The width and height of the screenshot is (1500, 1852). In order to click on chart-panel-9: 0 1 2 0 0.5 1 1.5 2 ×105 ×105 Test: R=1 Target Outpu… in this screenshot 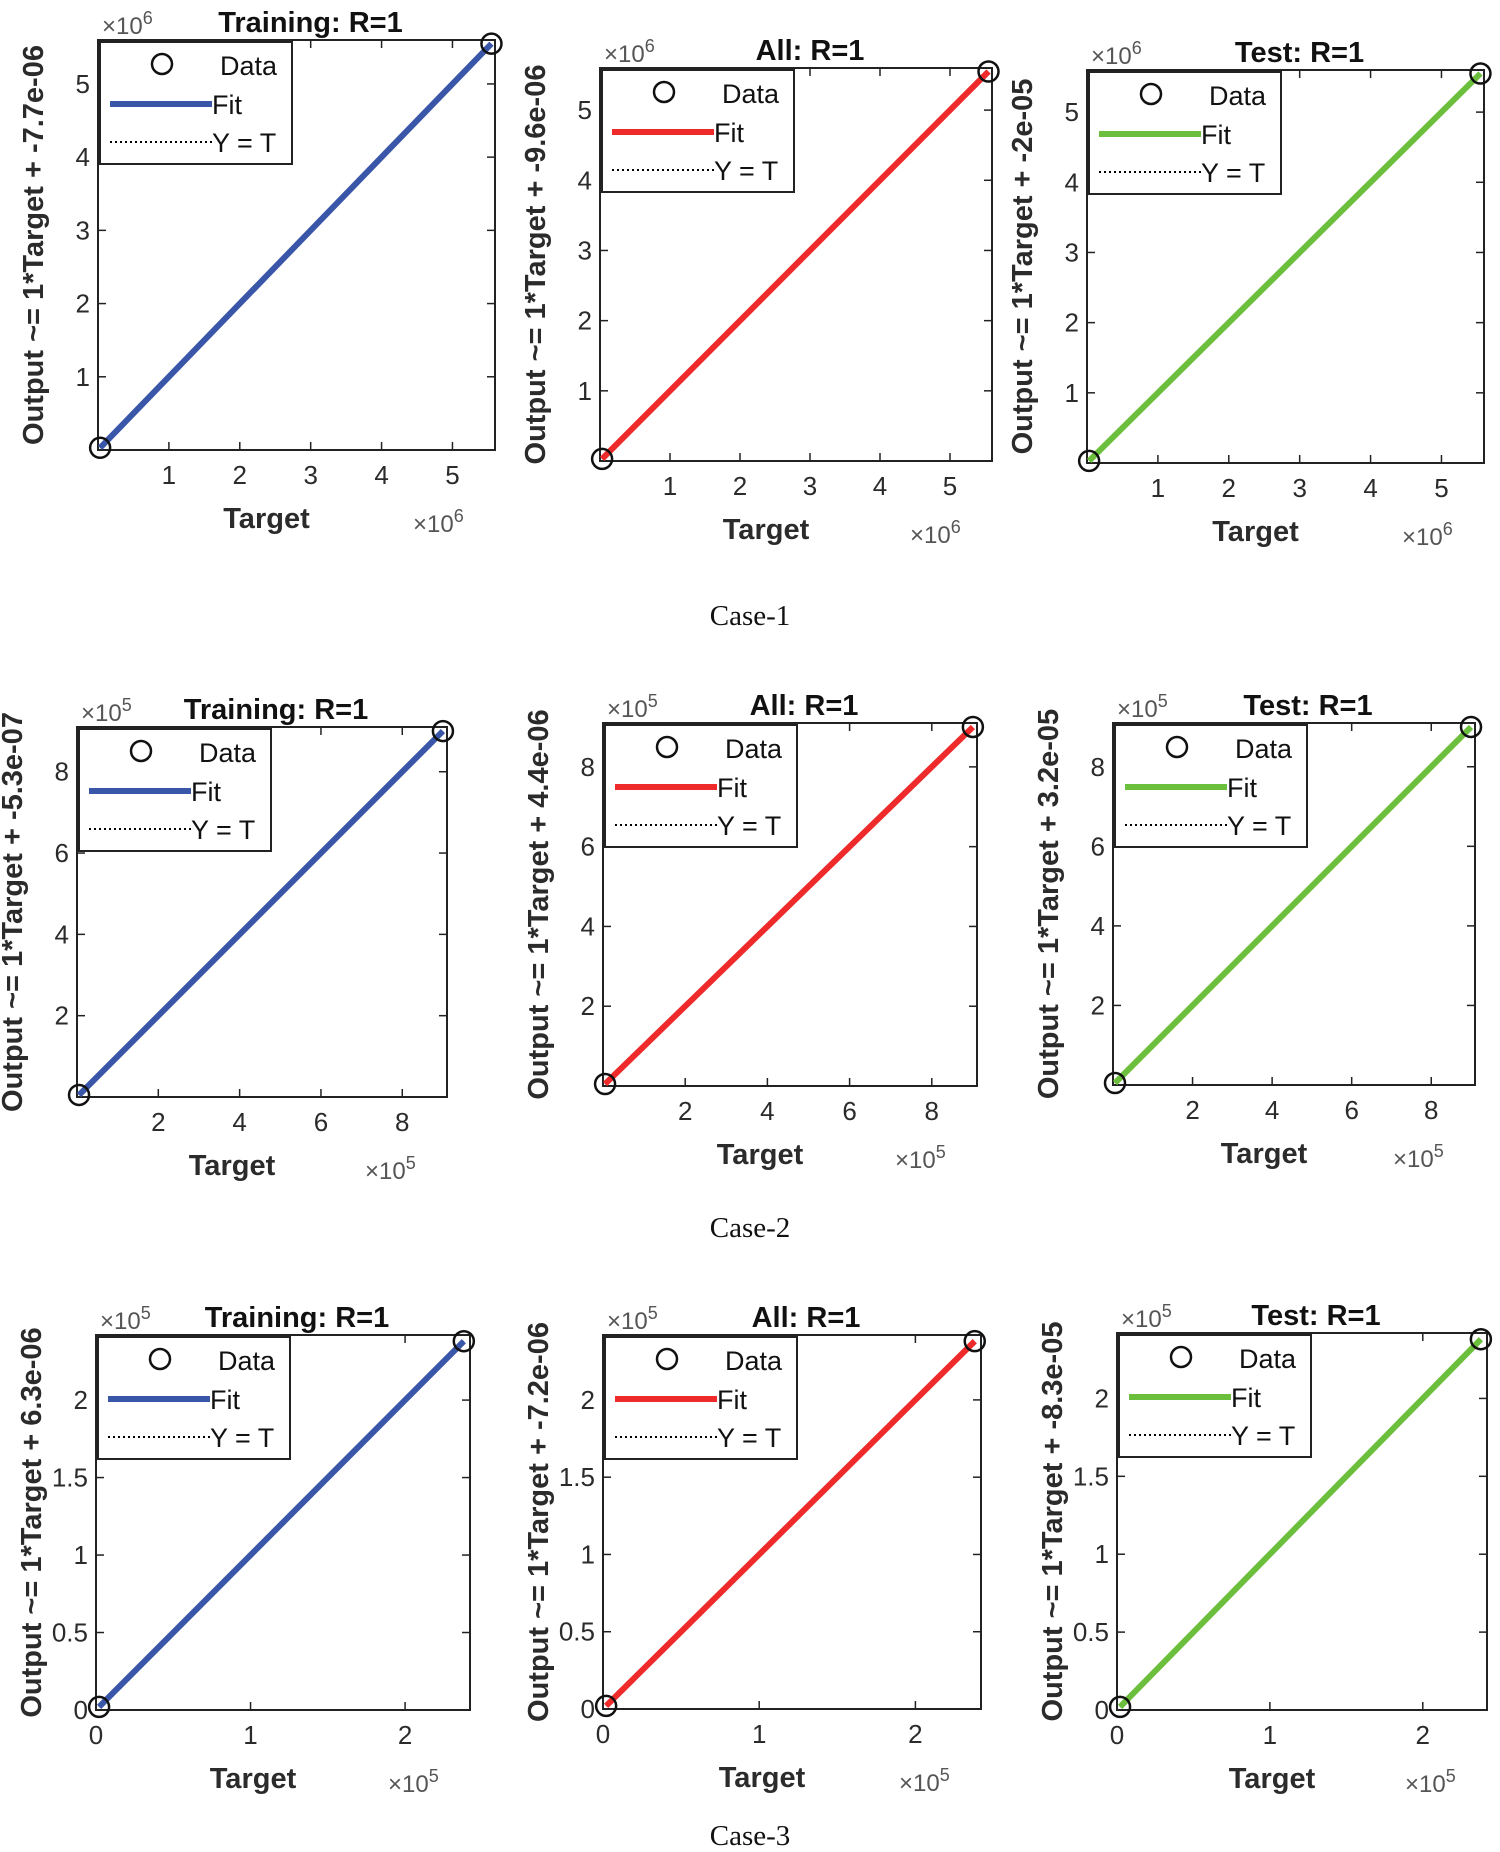, I will do `click(1265, 1549)`.